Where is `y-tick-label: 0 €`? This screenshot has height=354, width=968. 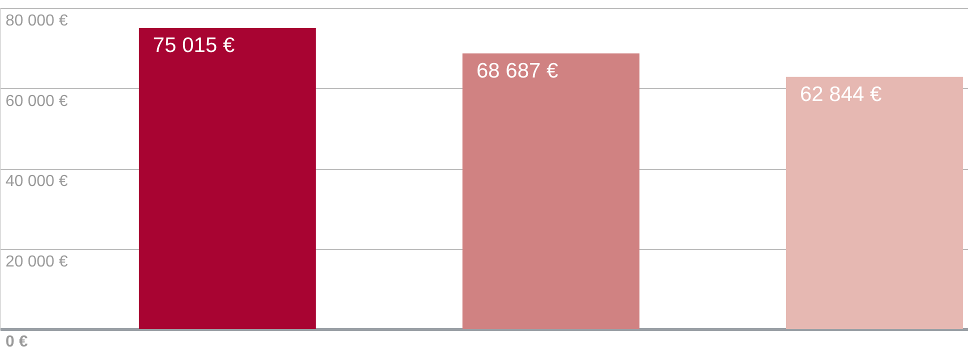
y-tick-label: 0 € is located at coordinates (17, 342).